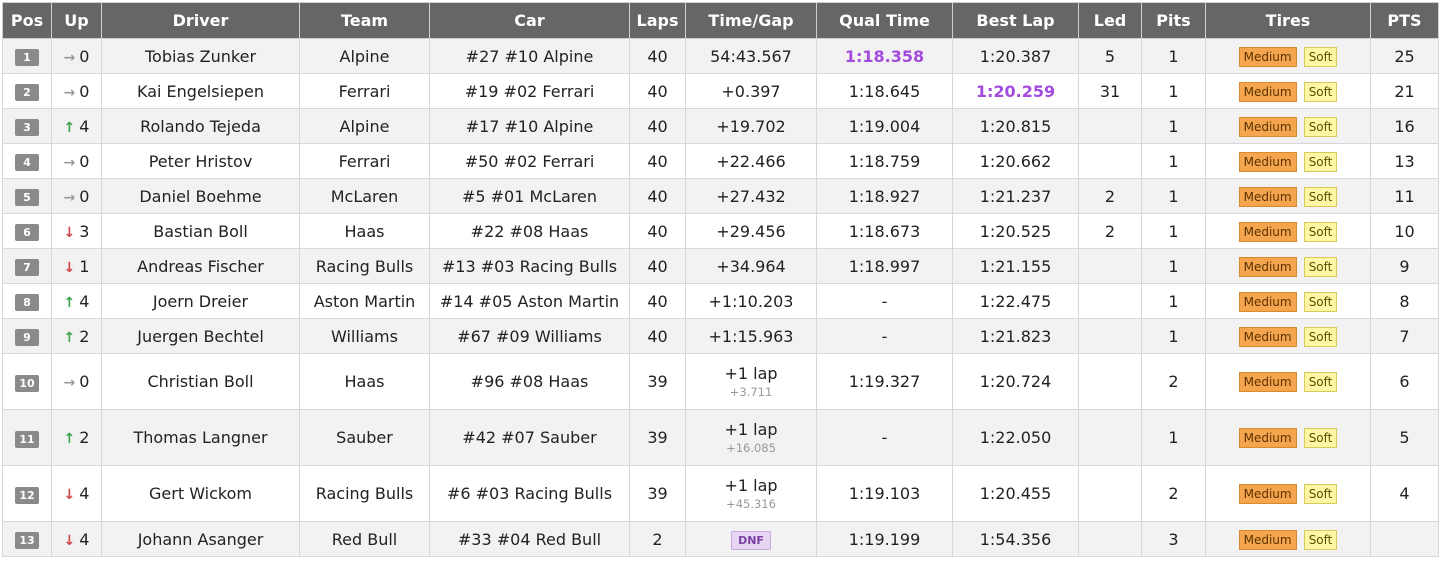 The width and height of the screenshot is (1440, 564). What do you see at coordinates (529, 493) in the screenshot?
I see `car-name: #6 #03 Racing Bulls` at bounding box center [529, 493].